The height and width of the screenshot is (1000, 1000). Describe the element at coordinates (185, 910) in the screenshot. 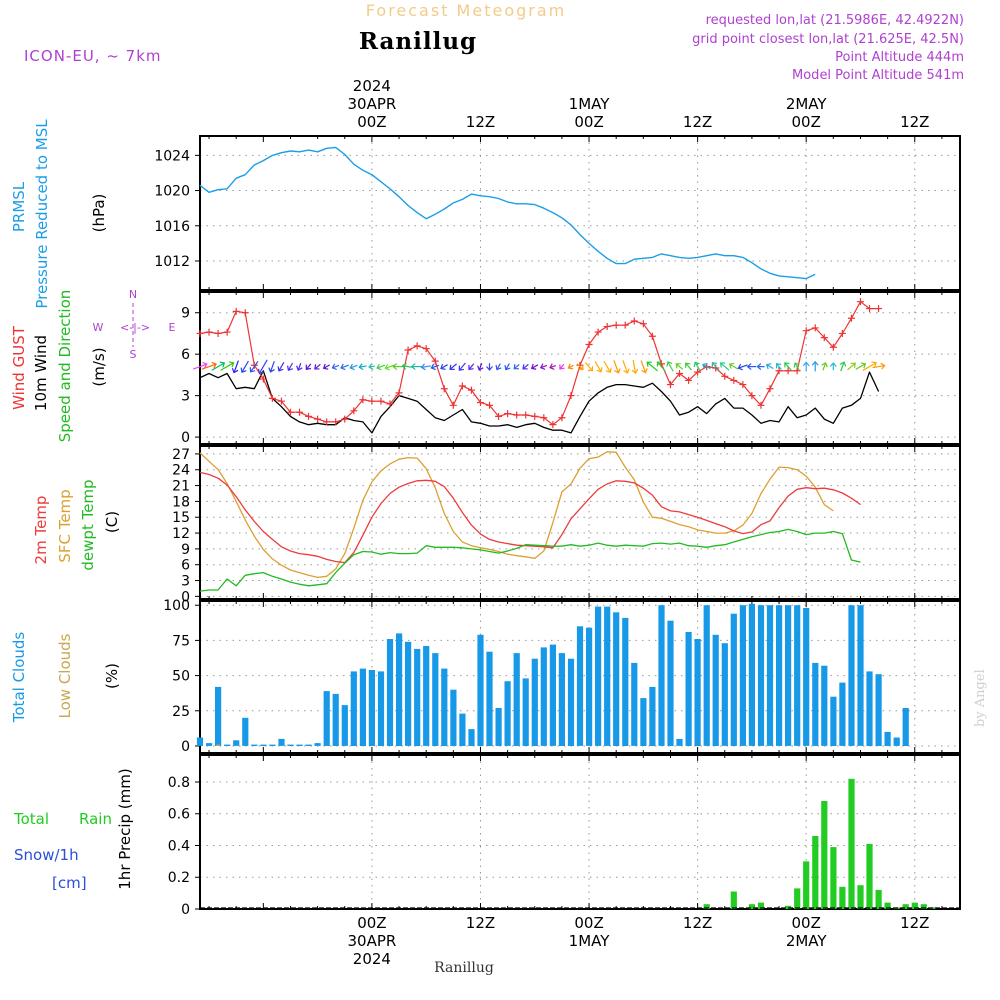

I see `precip-ytick-label: 0` at that location.